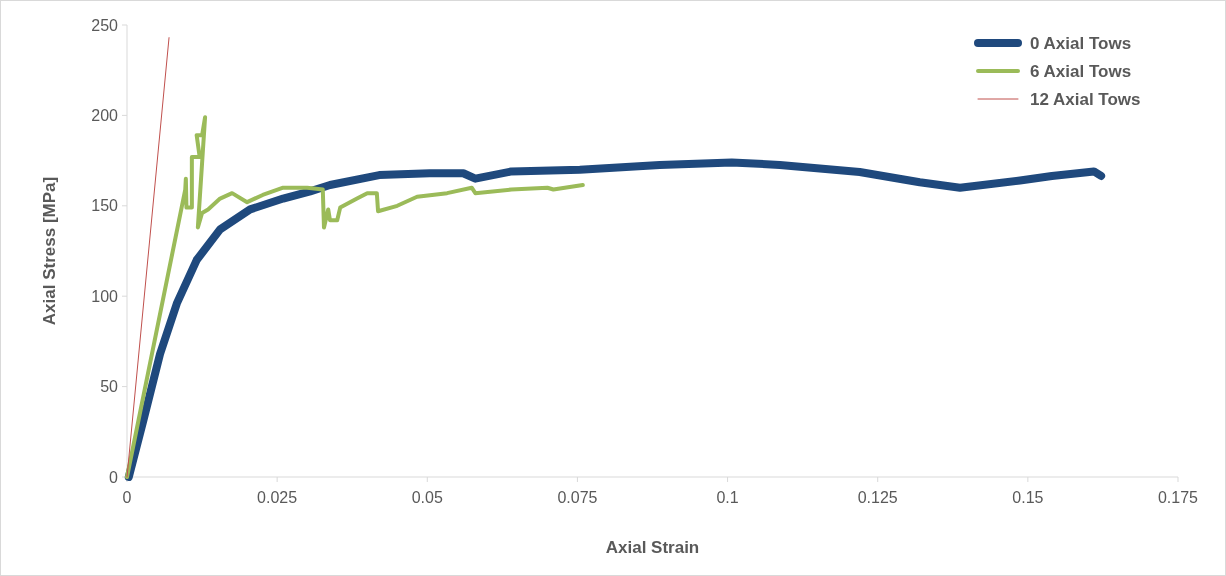  What do you see at coordinates (652, 547) in the screenshot?
I see `x-axis-title: Axial Strain` at bounding box center [652, 547].